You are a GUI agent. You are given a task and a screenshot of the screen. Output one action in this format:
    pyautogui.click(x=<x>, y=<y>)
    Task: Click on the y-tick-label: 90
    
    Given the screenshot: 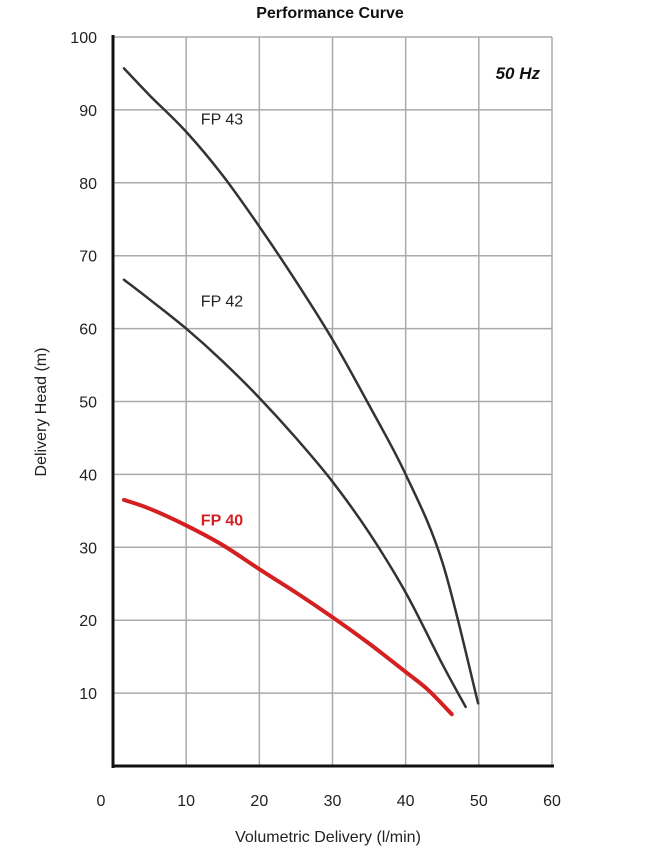 What is the action you would take?
    pyautogui.click(x=88, y=111)
    